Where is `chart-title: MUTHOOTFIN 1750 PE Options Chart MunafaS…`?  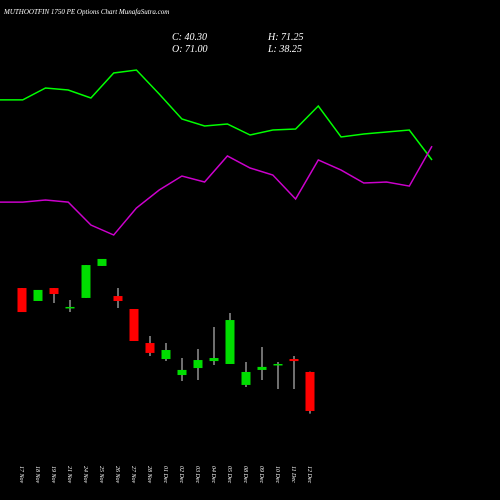
chart-title: MUTHOOTFIN 1750 PE Options Chart MunafaS… is located at coordinates (86, 12).